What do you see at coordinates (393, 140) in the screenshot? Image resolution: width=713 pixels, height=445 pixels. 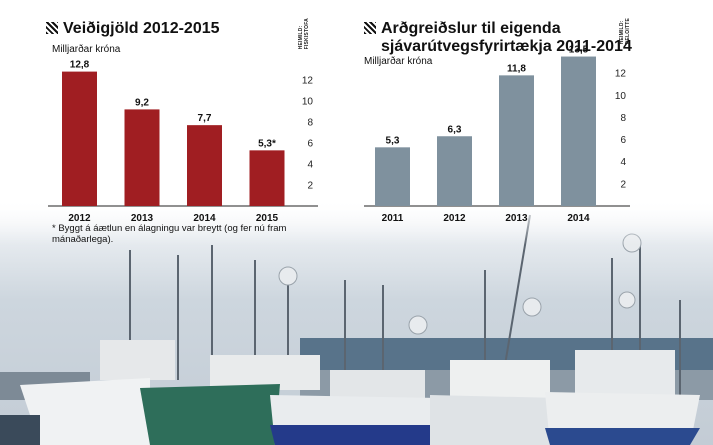 I see `bar-value-label: 5,3` at bounding box center [393, 140].